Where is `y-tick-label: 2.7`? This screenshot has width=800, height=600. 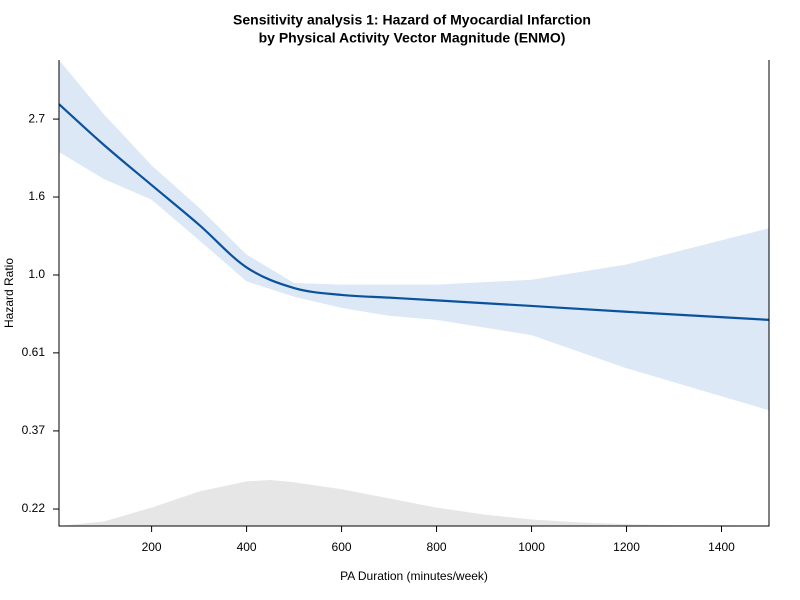 y-tick-label: 2.7 is located at coordinates (36, 118).